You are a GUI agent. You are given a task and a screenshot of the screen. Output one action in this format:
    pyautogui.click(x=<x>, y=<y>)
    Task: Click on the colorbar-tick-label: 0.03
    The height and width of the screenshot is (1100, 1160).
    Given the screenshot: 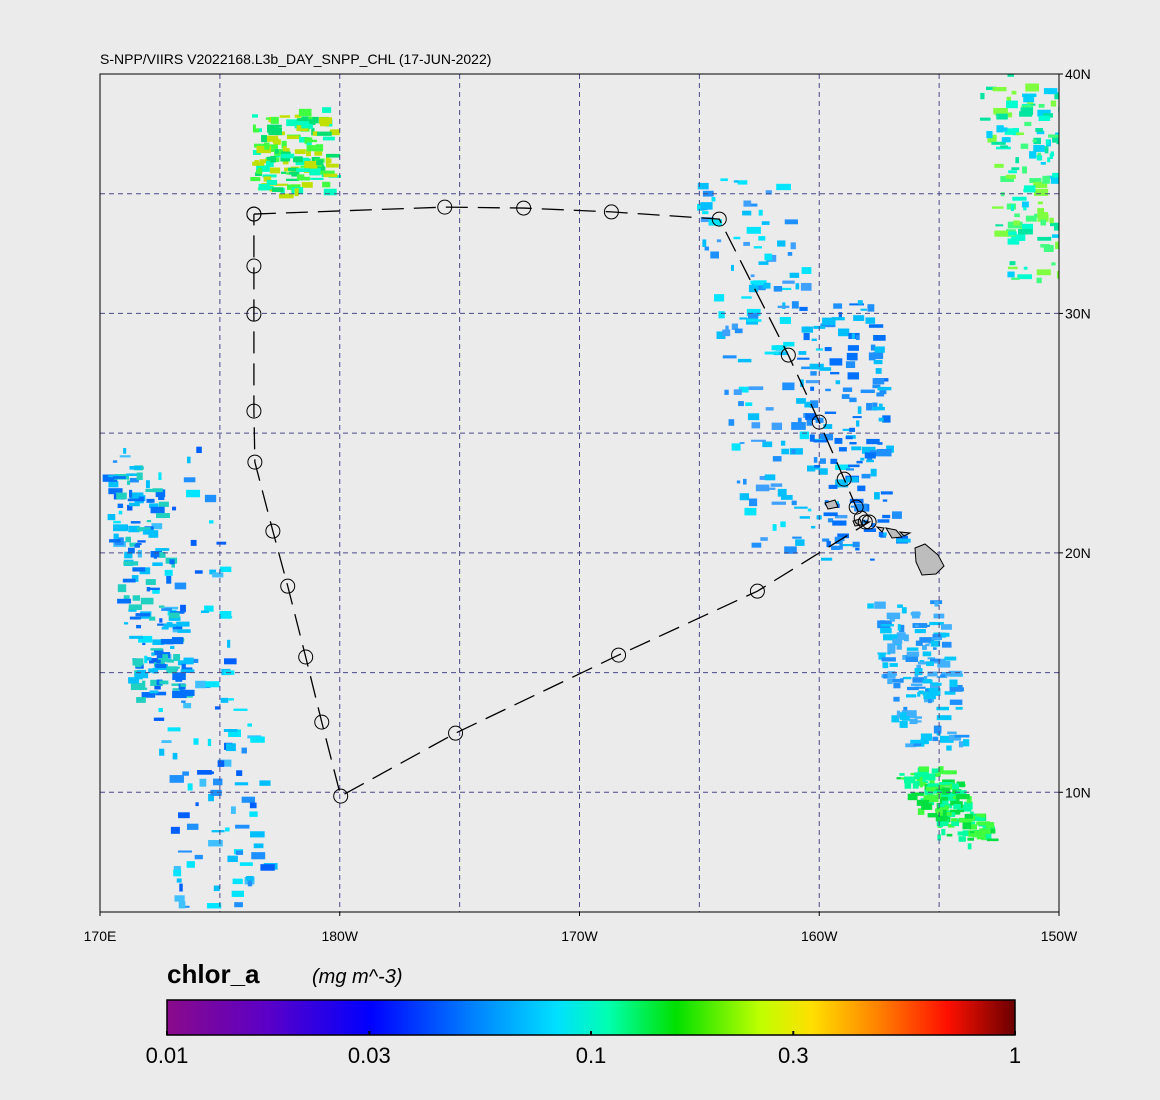 What is the action you would take?
    pyautogui.click(x=369, y=1055)
    